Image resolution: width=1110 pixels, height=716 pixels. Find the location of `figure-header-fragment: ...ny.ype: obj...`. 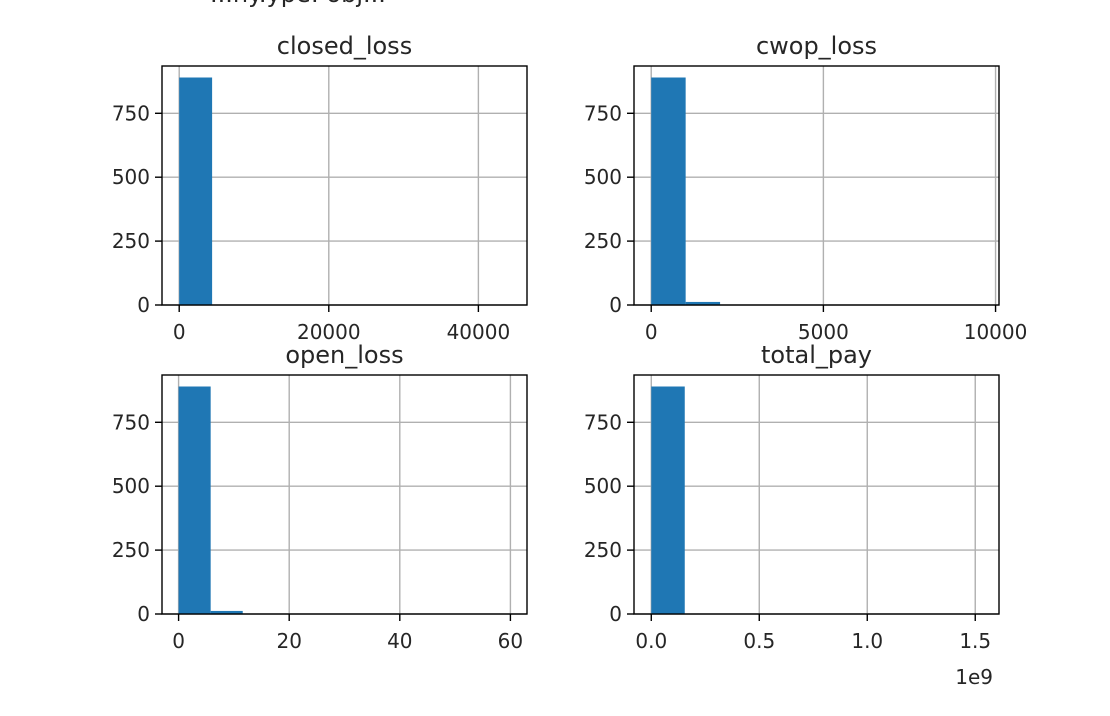

figure-header-fragment: ...ny.ype: obj... is located at coordinates (298, 4).